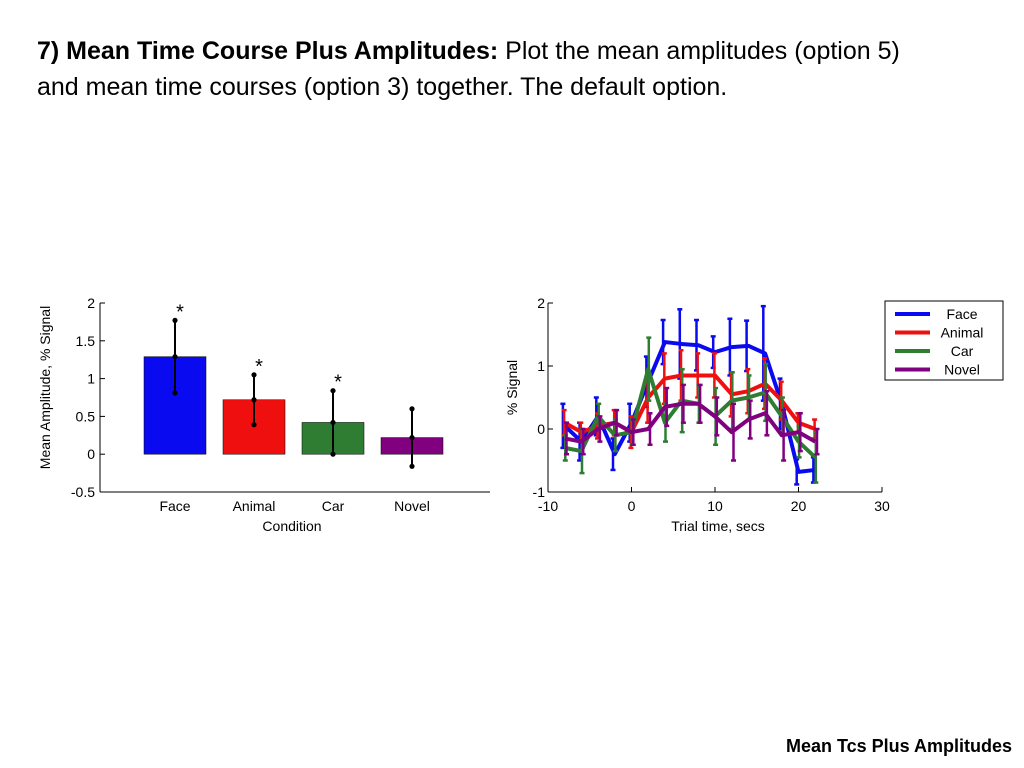 This screenshot has width=1024, height=768. Describe the element at coordinates (962, 370) in the screenshot. I see `legend-label-novel: Novel` at that location.